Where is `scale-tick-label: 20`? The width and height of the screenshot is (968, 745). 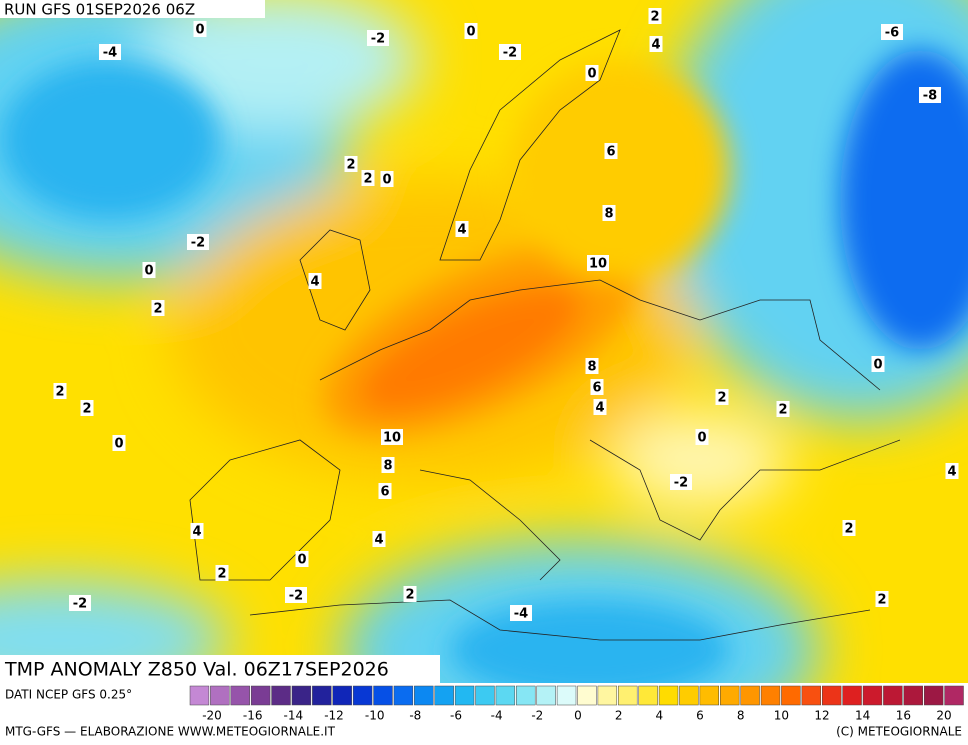
scale-tick-label: 20 is located at coordinates (943, 716).